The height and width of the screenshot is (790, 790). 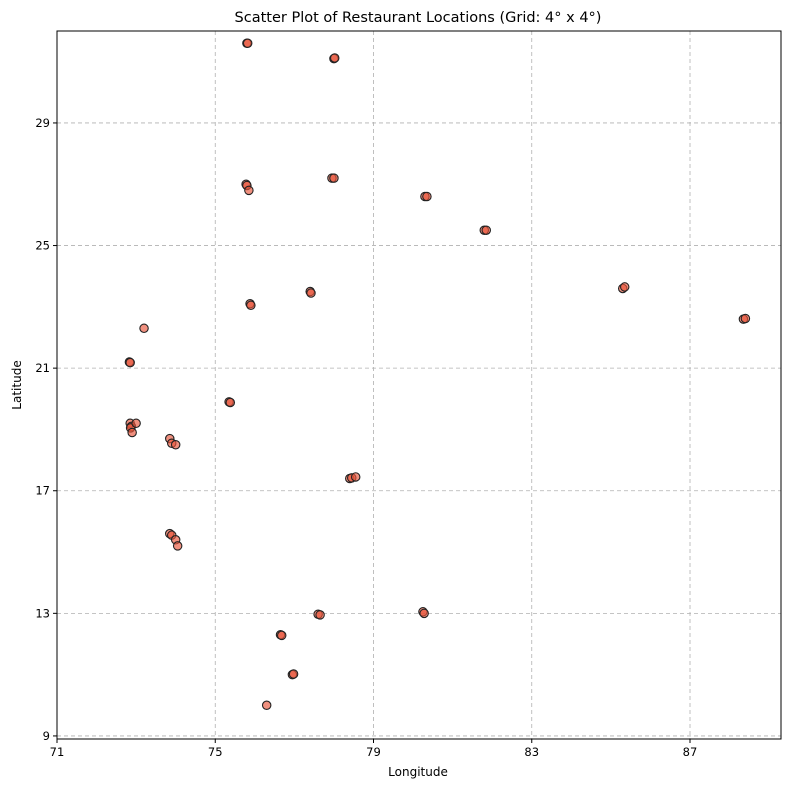 What do you see at coordinates (42, 491) in the screenshot?
I see `y-tick-label: 17` at bounding box center [42, 491].